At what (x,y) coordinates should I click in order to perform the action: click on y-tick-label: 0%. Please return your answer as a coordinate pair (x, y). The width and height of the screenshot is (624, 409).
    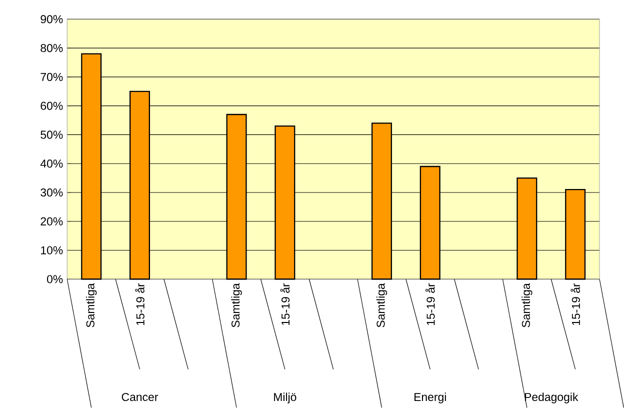
    Looking at the image, I should click on (55, 279).